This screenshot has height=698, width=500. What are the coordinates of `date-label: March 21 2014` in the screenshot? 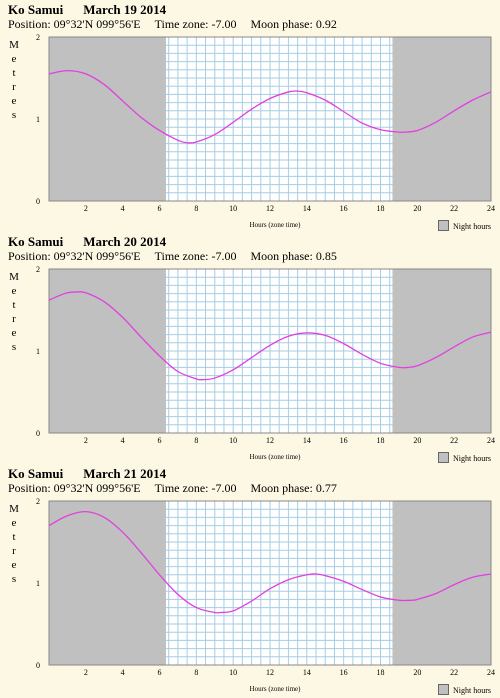 It's located at (125, 473).